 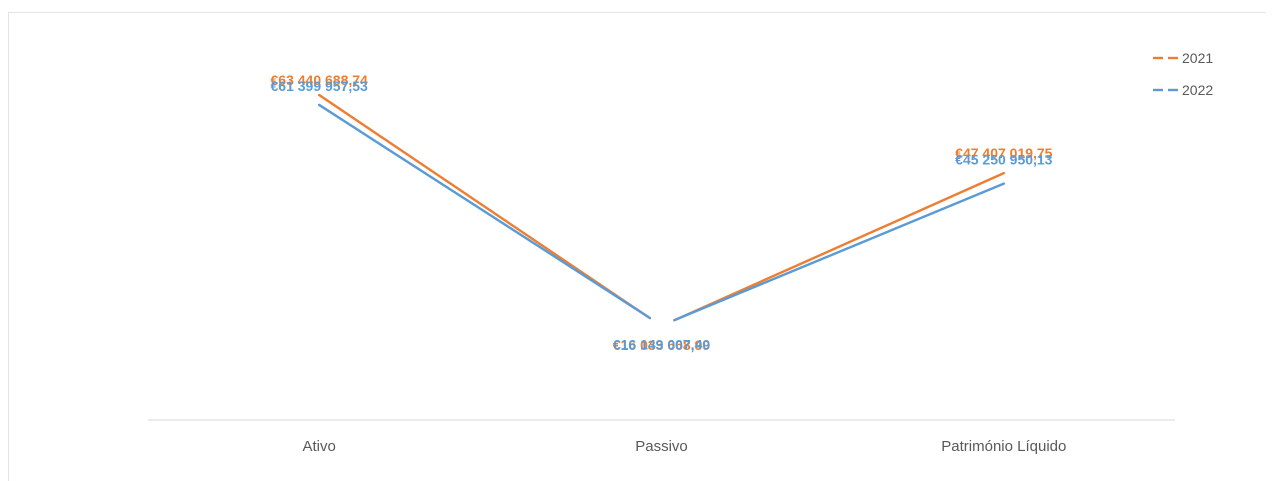 I want to click on legend-label-2022: 2022, so click(x=1197, y=90).